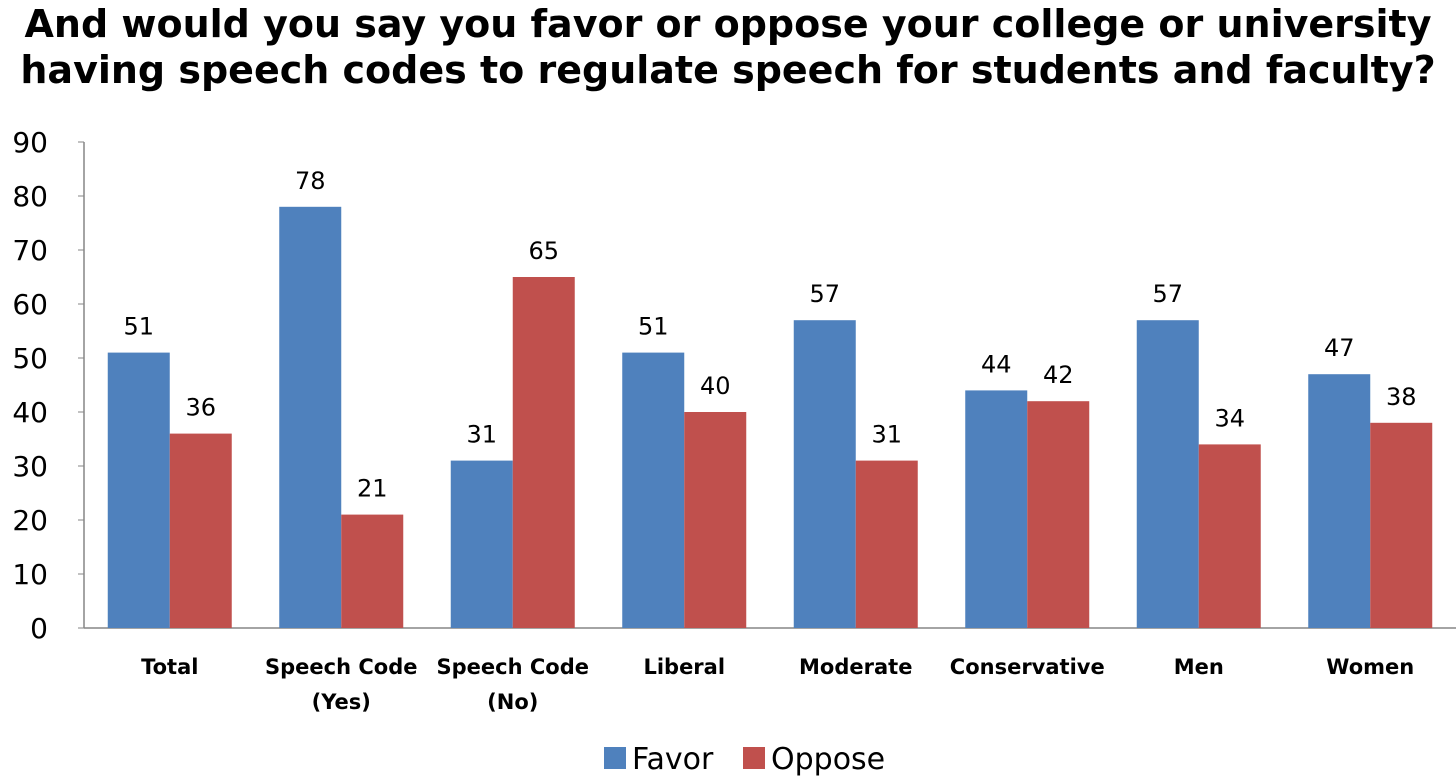 Image resolution: width=1456 pixels, height=782 pixels. Describe the element at coordinates (30, 304) in the screenshot. I see `y-tick-label: 60` at that location.